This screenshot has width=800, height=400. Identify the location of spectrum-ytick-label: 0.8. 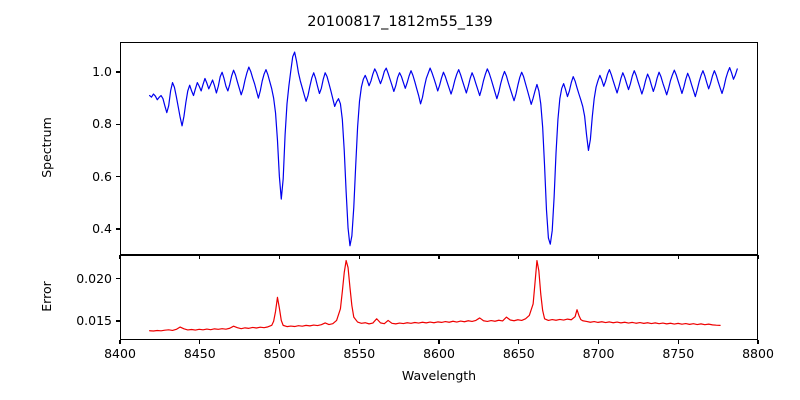
(102, 124).